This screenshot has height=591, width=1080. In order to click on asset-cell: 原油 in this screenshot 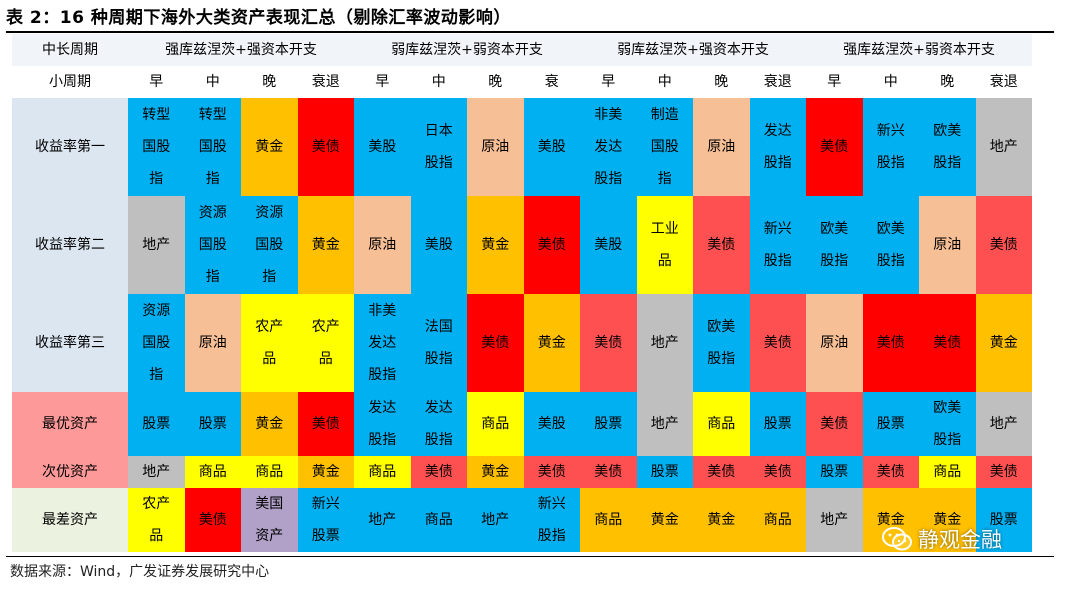, I will do `click(721, 147)`.